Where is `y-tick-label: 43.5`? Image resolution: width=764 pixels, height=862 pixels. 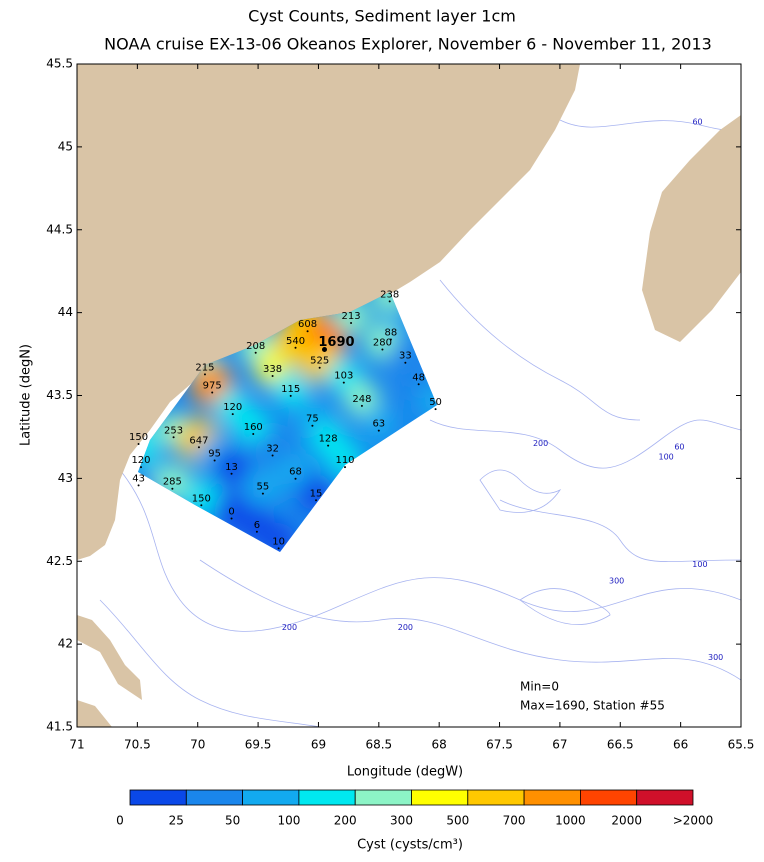
y-tick-label: 43.5 is located at coordinates (59, 395).